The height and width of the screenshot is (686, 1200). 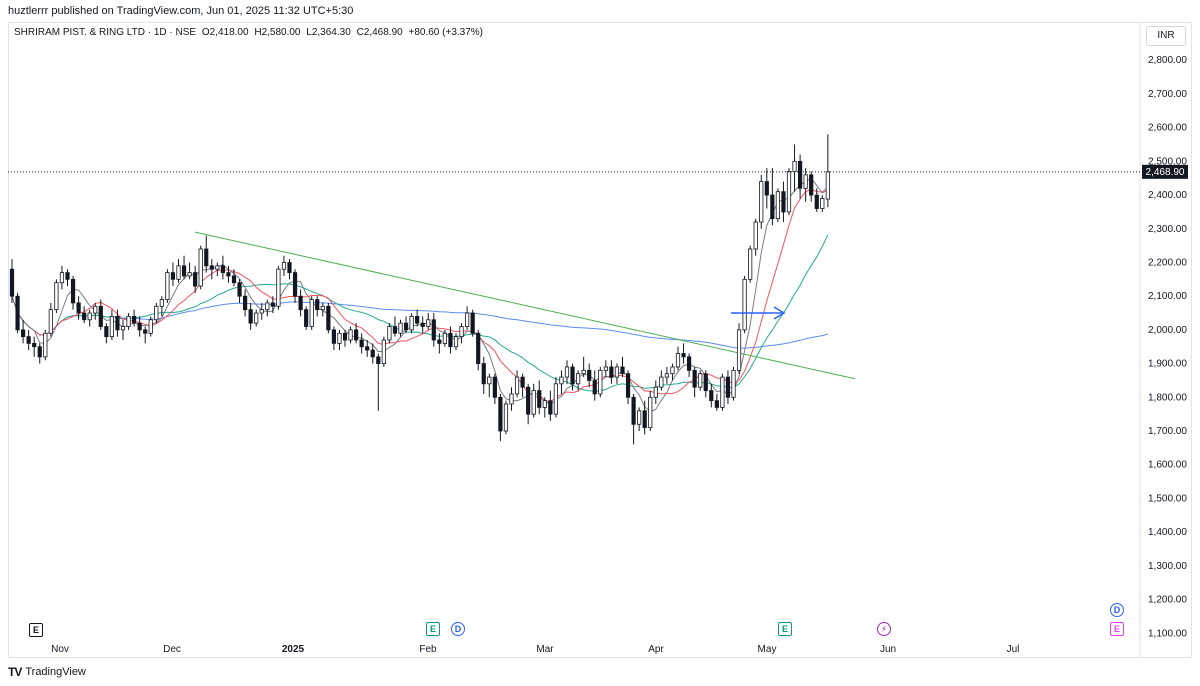 What do you see at coordinates (1167, 161) in the screenshot?
I see `y-tick-label: 2,500.00` at bounding box center [1167, 161].